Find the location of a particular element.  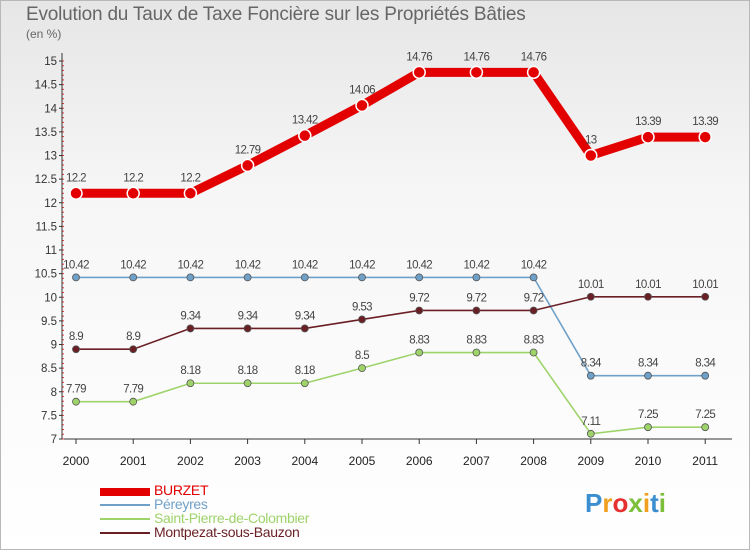

y-tick-label: 12 is located at coordinates (50, 204).